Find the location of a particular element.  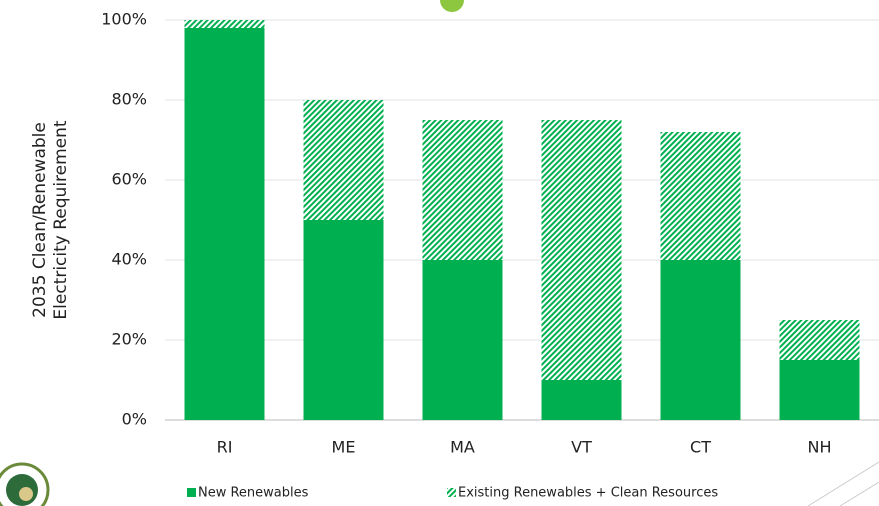

x-tick-label: MA is located at coordinates (462, 447).